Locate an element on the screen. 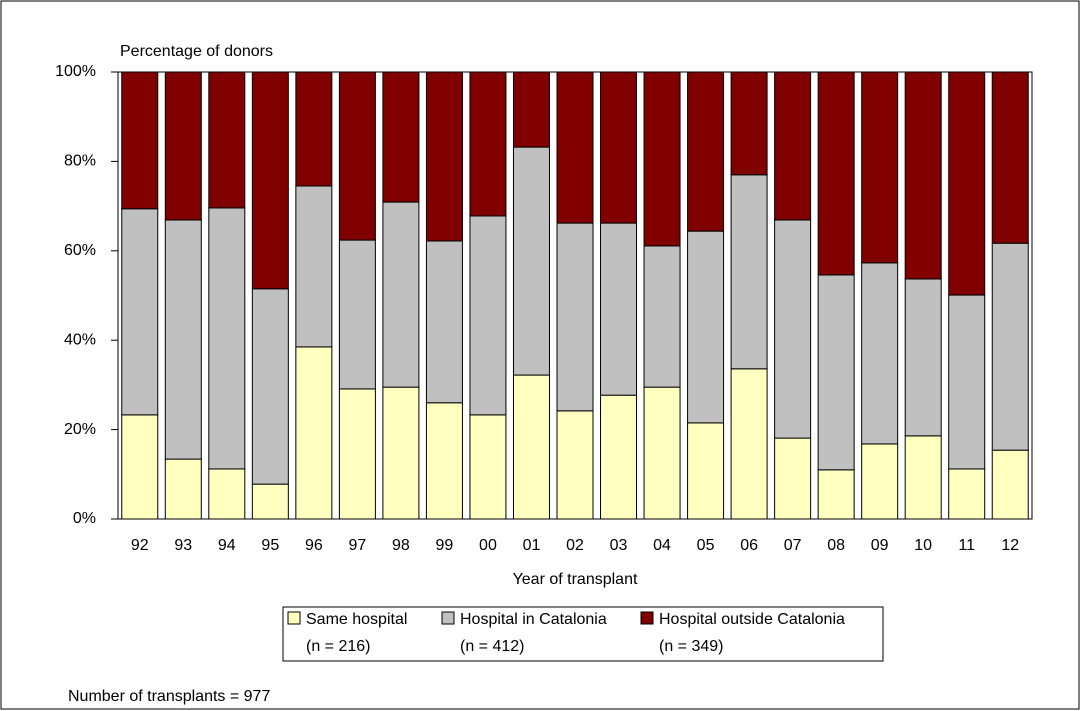 Image resolution: width=1081 pixels, height=711 pixels. x-tick-label: 07 is located at coordinates (793, 545).